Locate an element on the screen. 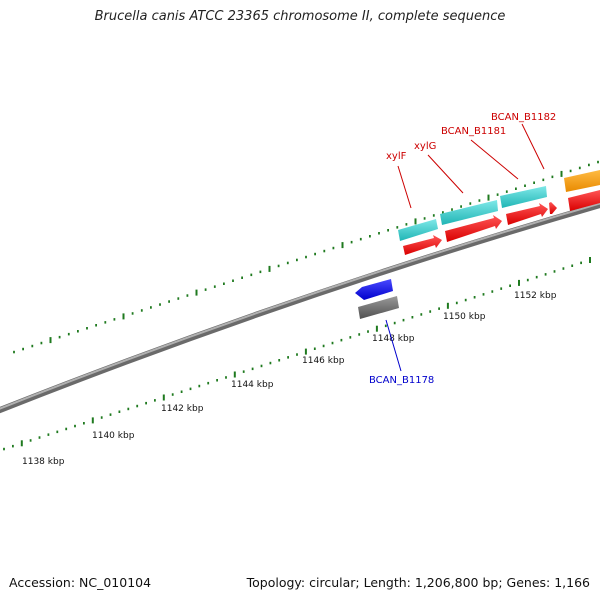 Image resolution: width=600 pixels, height=600 pixels. cds-track-forward is located at coordinates (501, 222).